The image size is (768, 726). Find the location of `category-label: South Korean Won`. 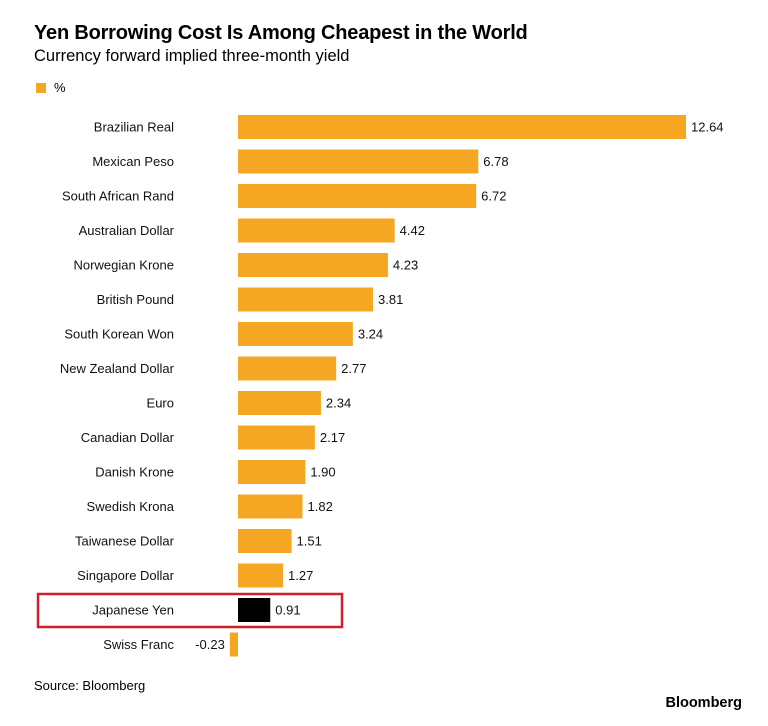

category-label: South Korean Won is located at coordinates (119, 334).